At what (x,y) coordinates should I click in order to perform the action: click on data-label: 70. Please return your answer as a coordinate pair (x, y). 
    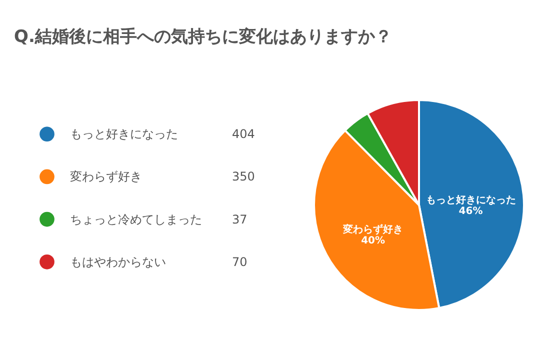
    Looking at the image, I should click on (240, 261).